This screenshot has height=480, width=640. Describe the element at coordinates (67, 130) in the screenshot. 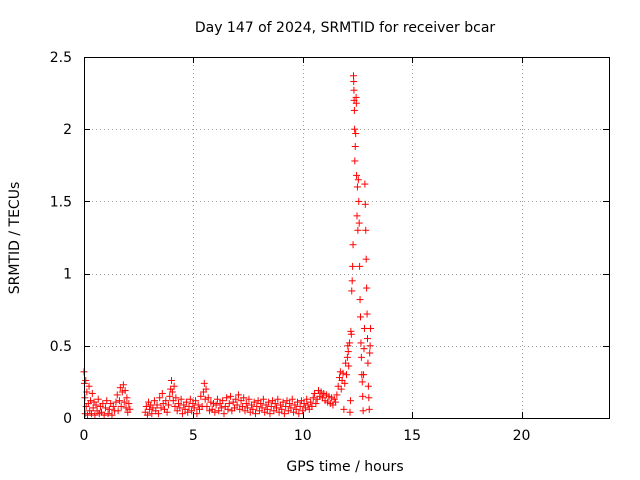

I see `y-tick-label: 2` at that location.